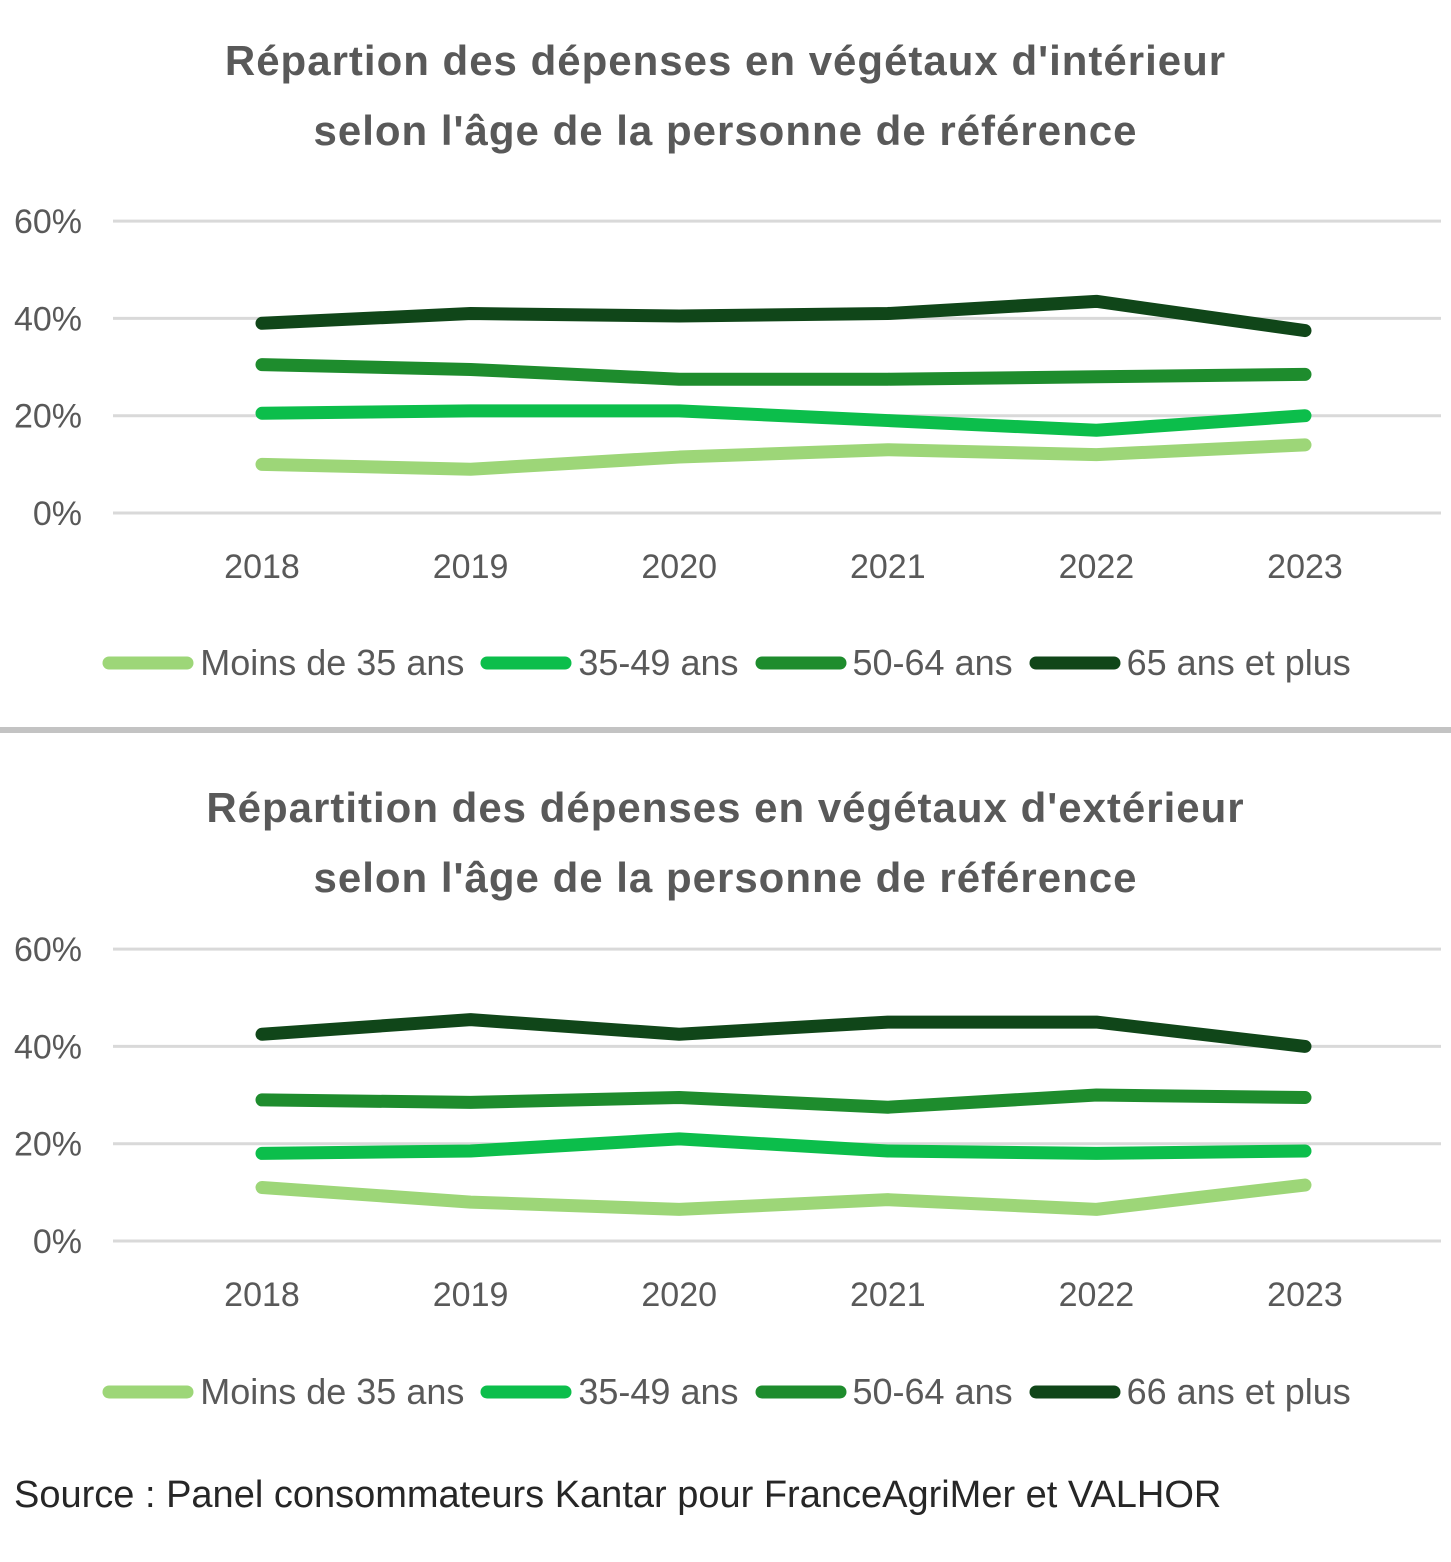 This screenshot has width=1451, height=1562. Describe the element at coordinates (725, 730) in the screenshot. I see `section-divider` at that location.